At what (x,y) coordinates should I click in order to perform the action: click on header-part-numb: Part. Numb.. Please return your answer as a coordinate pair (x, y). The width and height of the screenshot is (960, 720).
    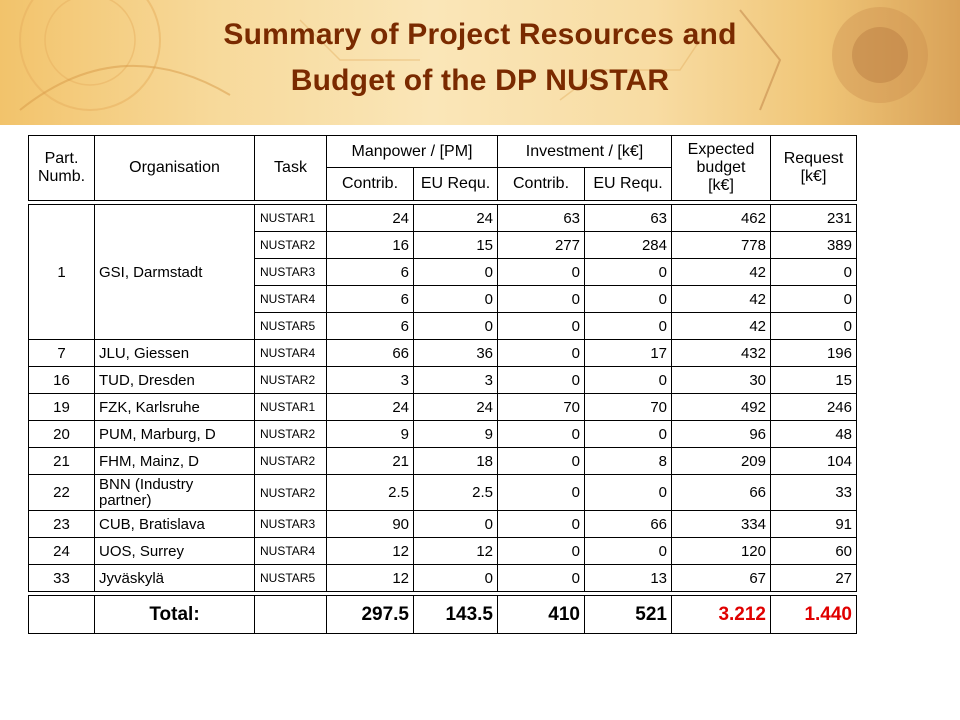
    Looking at the image, I should click on (61, 168).